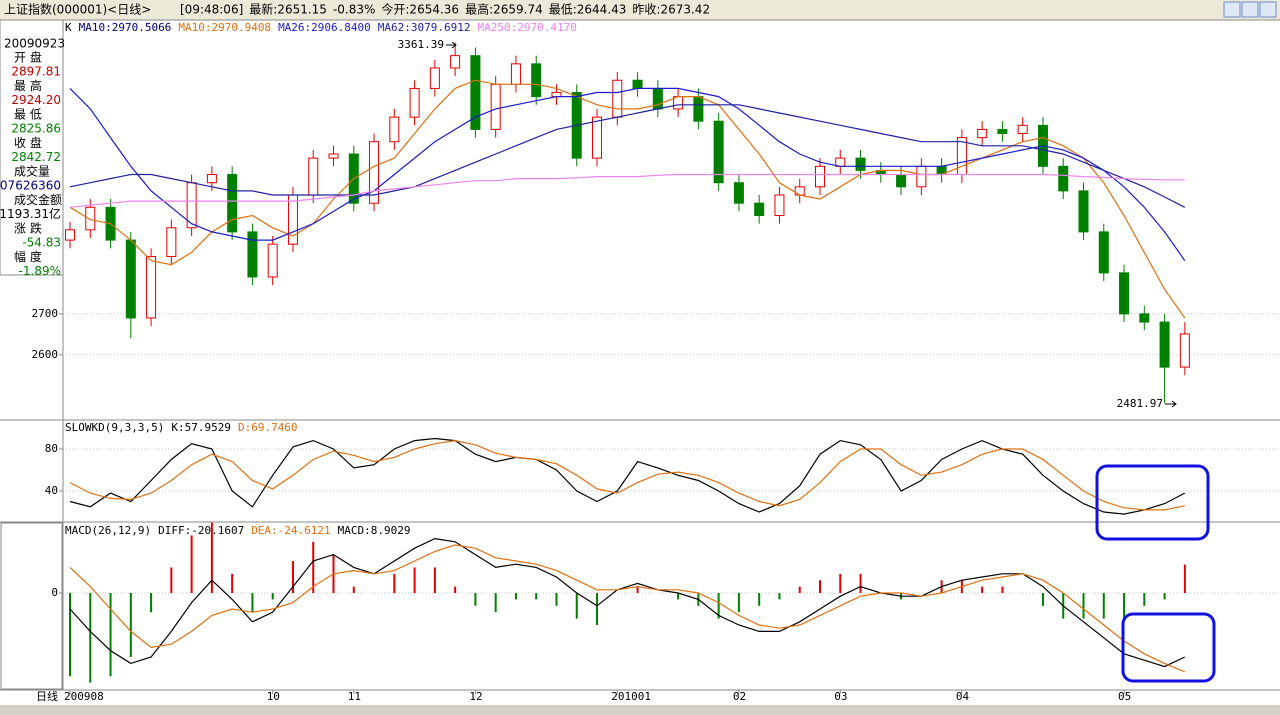 The height and width of the screenshot is (715, 1280). Describe the element at coordinates (739, 696) in the screenshot. I see `x-tick-label: 02` at that location.